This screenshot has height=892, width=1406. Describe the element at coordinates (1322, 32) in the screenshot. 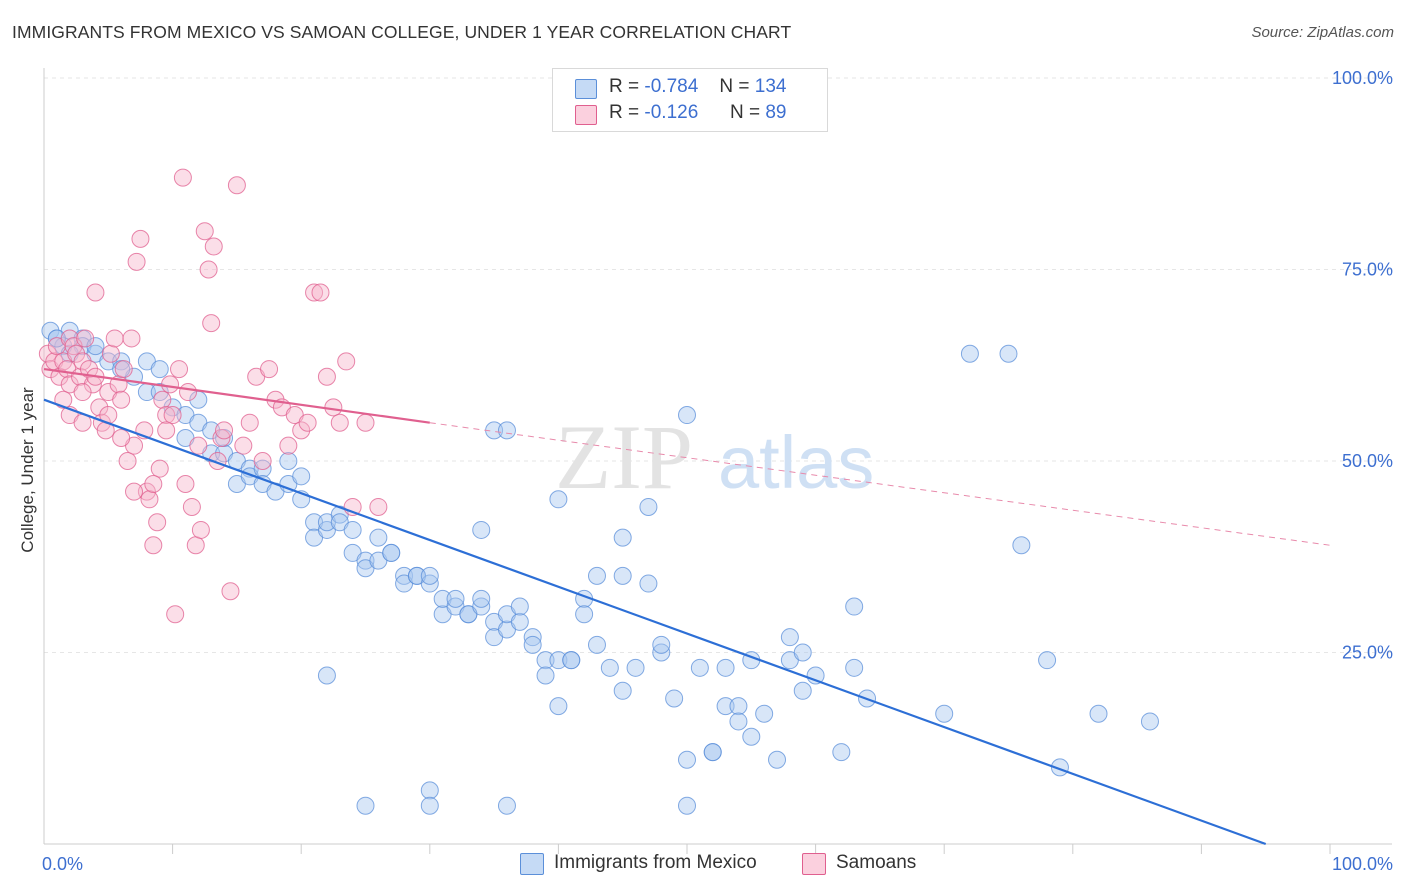

I see `source-label: Source: ZipAtlas.com` at that location.